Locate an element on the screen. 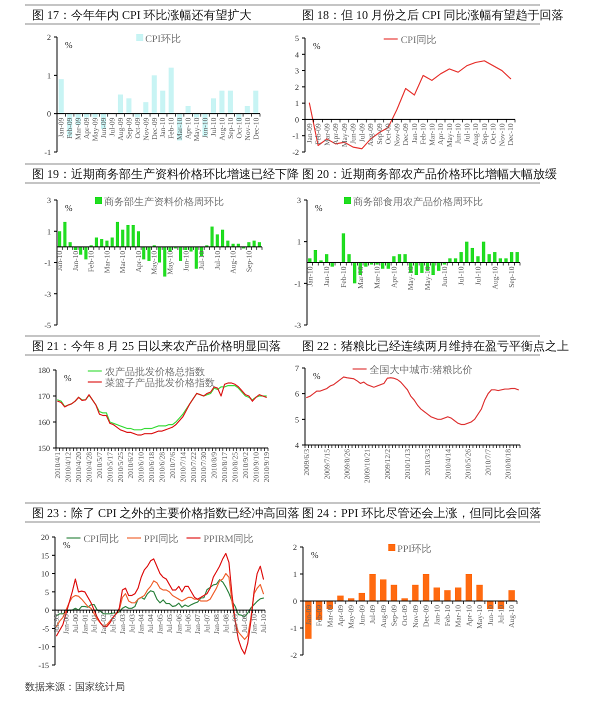  legend-label: 农产品批发价格总指数 is located at coordinates (154, 372).